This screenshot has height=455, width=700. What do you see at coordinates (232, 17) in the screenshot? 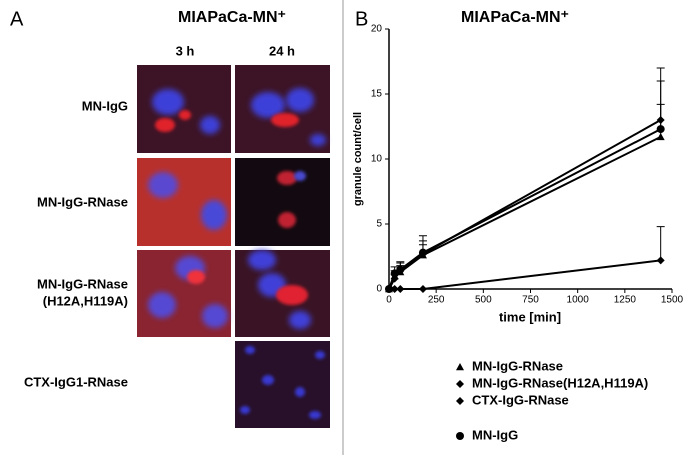
I see `panel-title: MIAPaCa-MN⁺` at bounding box center [232, 17].